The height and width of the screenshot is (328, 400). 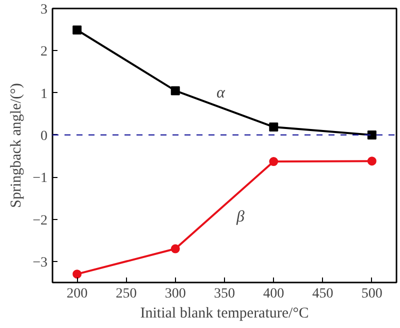 What do you see at coordinates (16, 145) in the screenshot?
I see `y-axis-title: Springback angle/(°)` at bounding box center [16, 145].